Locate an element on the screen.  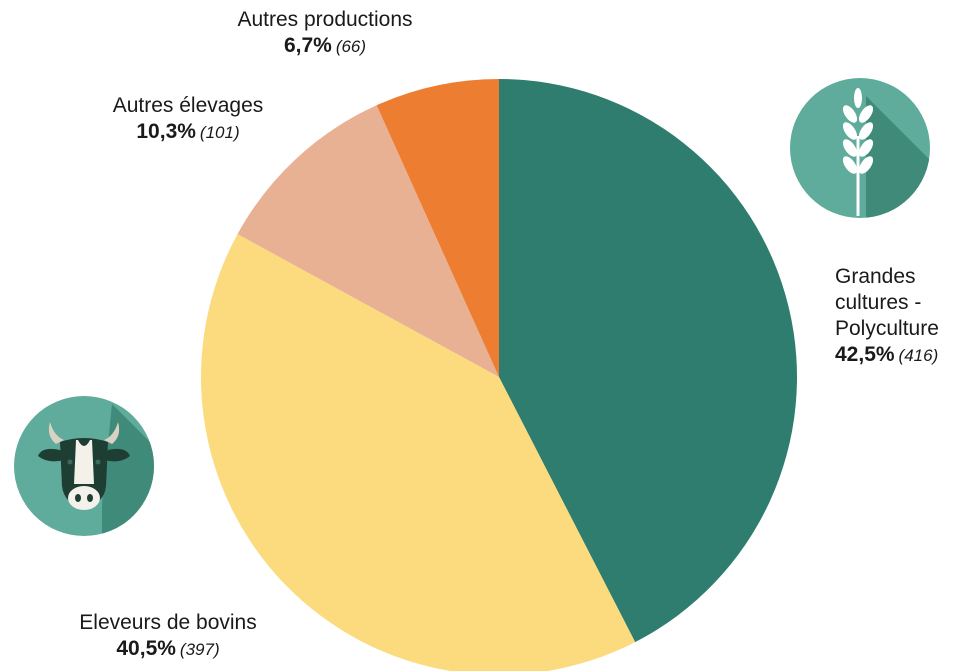
slice-label-autres-productions: Autres productions 6,7% (66) is located at coordinates (325, 33).